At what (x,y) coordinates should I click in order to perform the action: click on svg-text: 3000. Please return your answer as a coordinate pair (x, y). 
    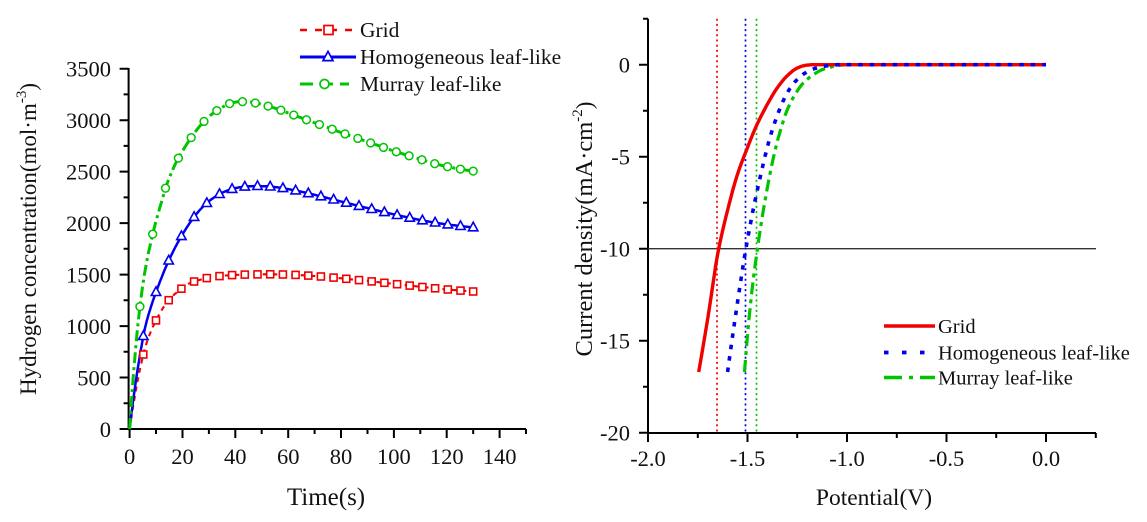
    Looking at the image, I should click on (88, 120).